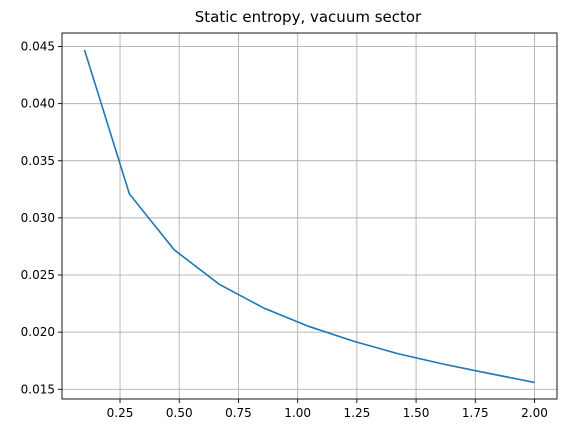 This screenshot has width=565, height=433. Describe the element at coordinates (238, 413) in the screenshot. I see `x-tick-label: 0.75` at that location.